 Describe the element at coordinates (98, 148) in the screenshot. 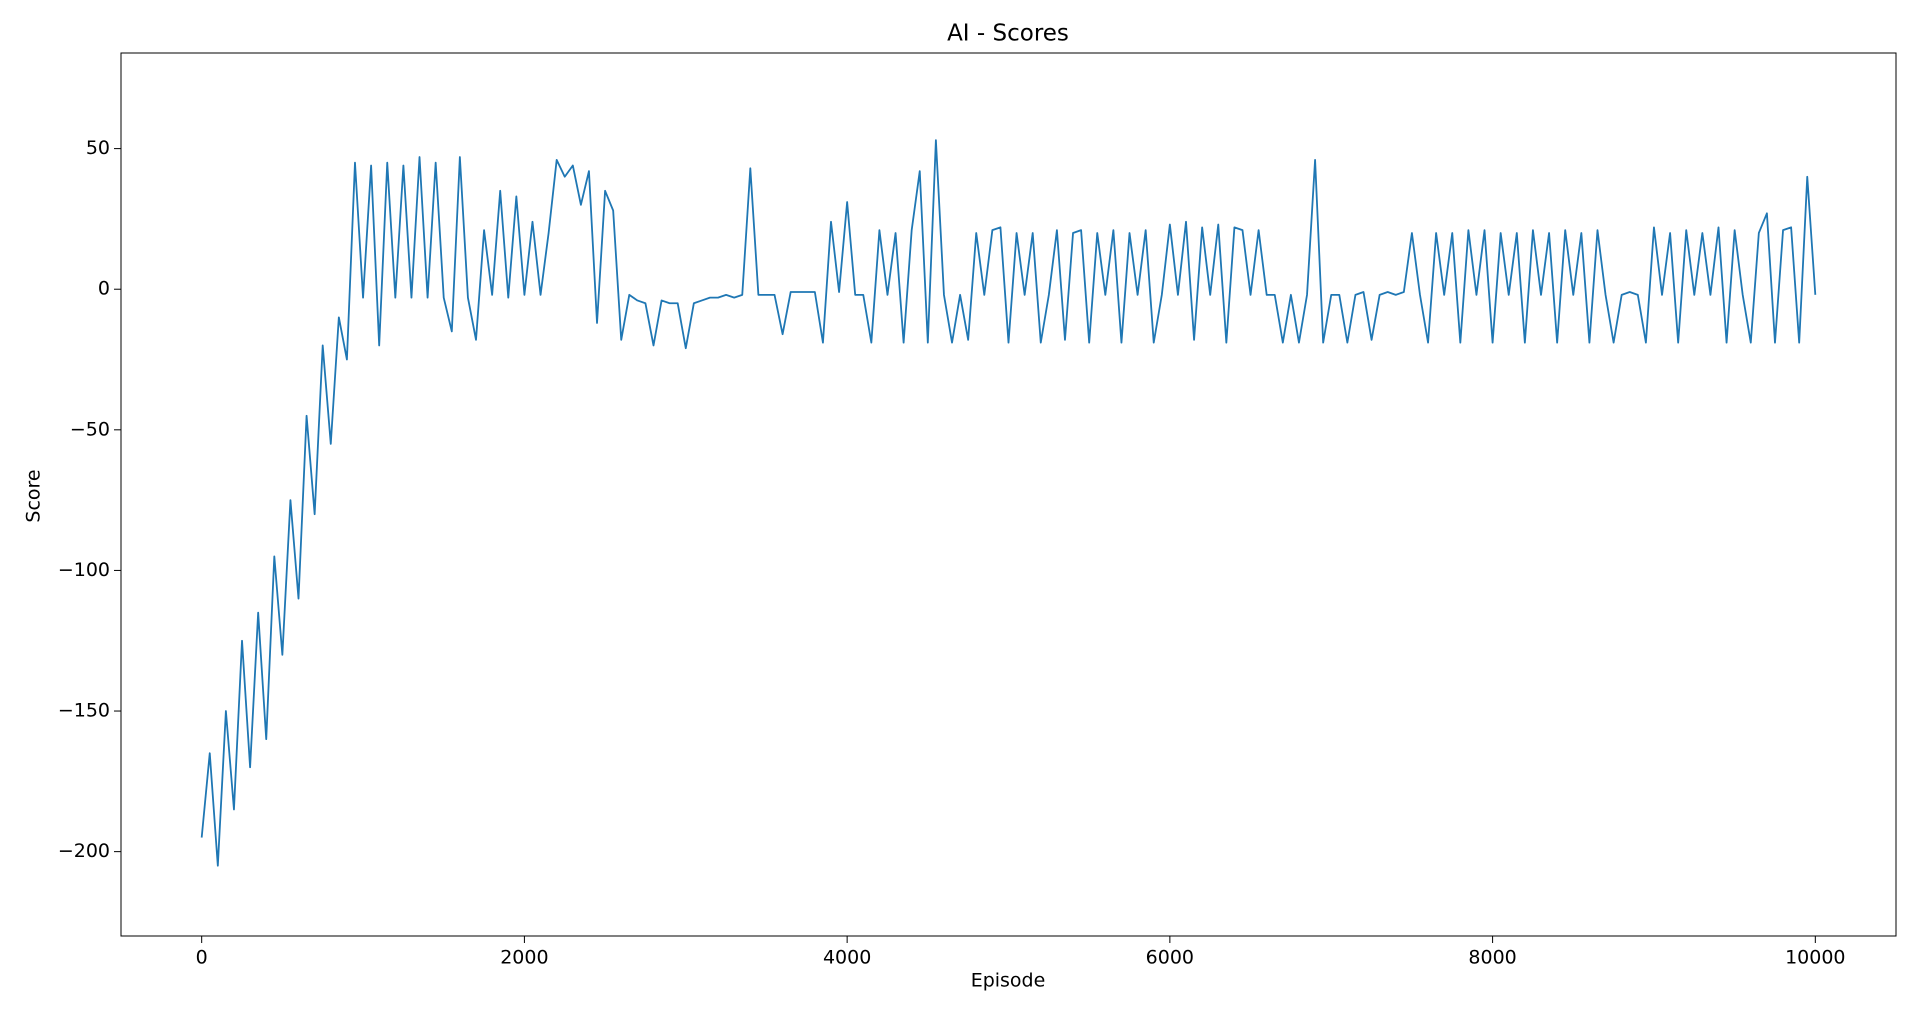

I see `y-tick-label: 50` at that location.